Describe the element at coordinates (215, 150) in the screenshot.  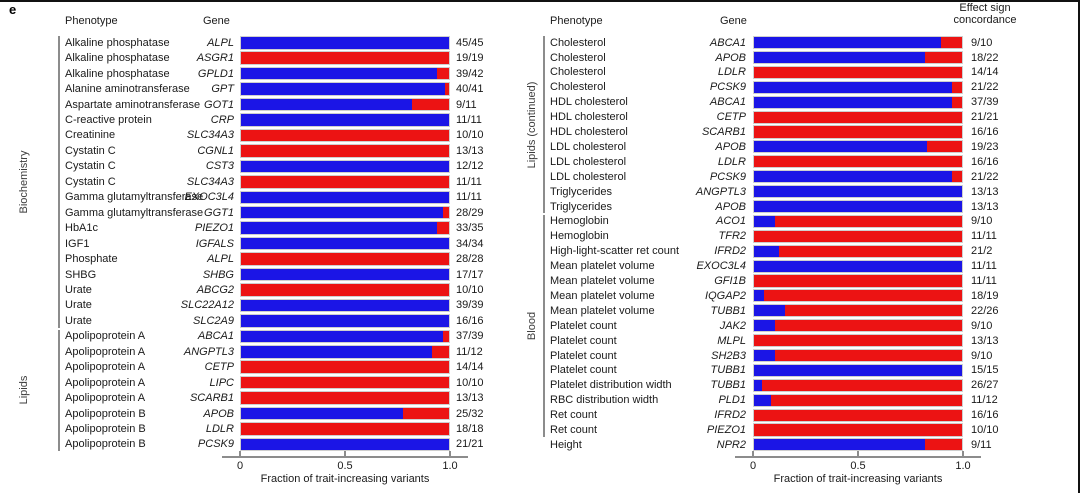
I see `gene-label: CGNL1` at that location.